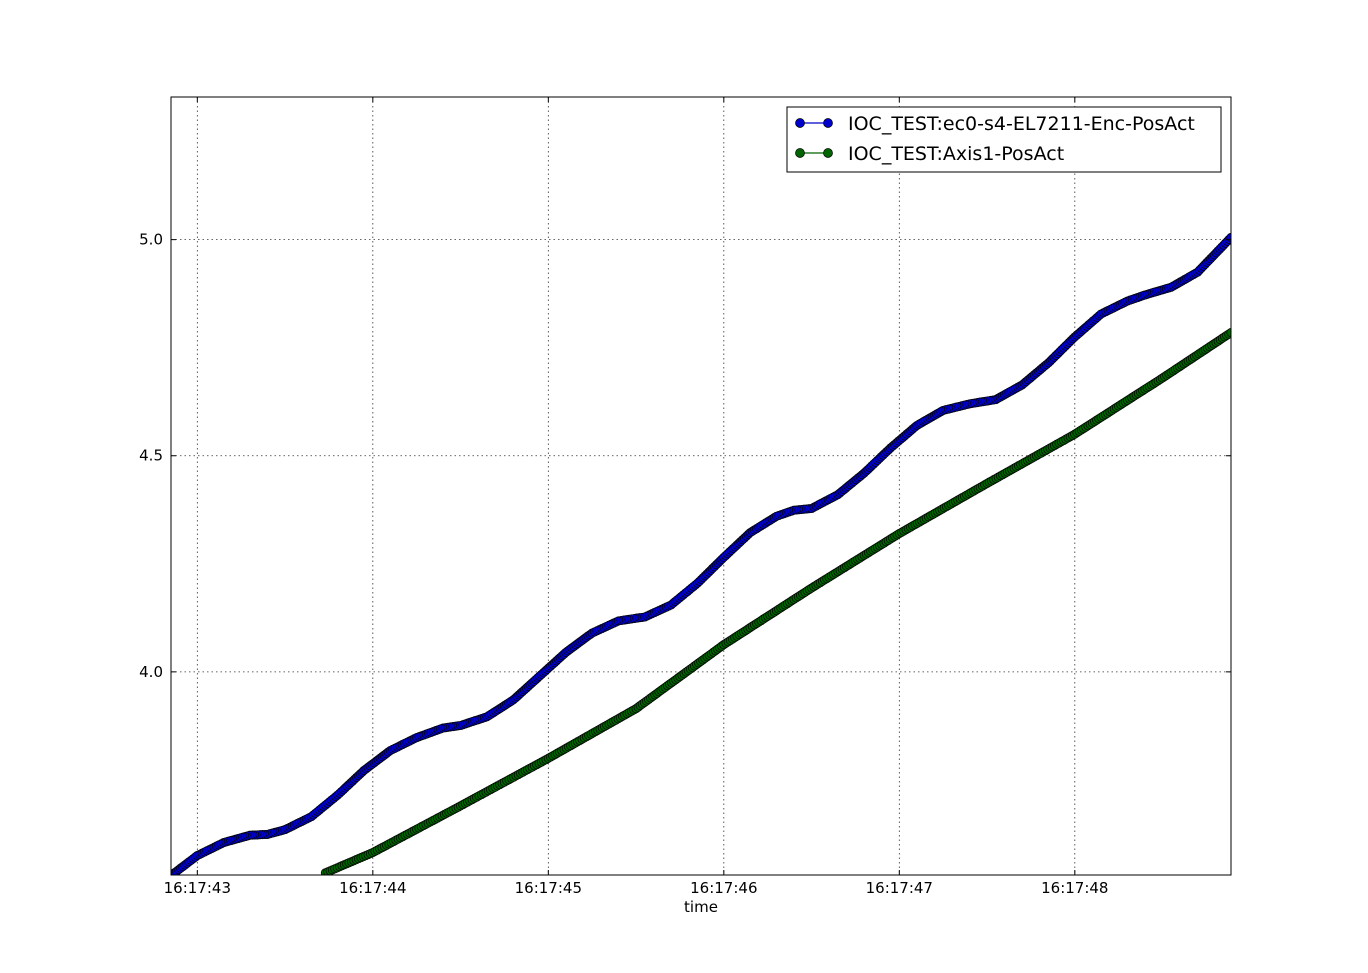 This screenshot has width=1368, height=973. I want to click on x-tick-label: 16:17:44, so click(372, 888).